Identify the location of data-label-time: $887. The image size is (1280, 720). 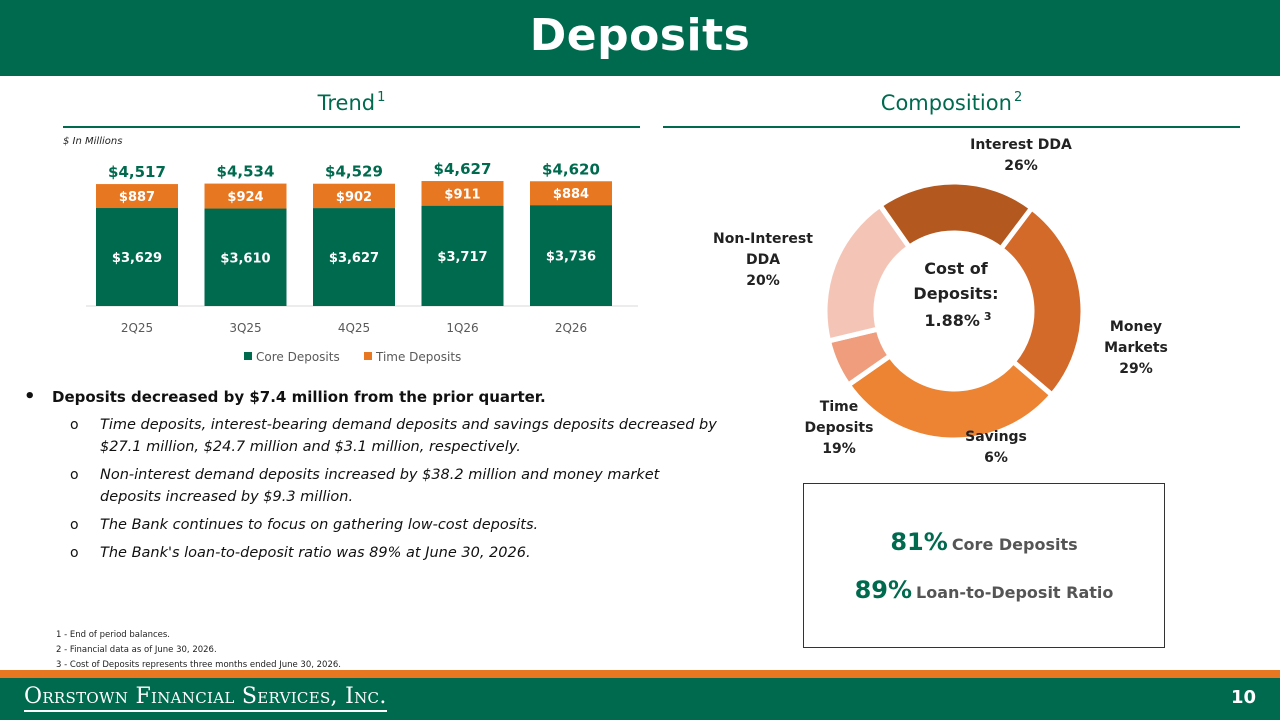
(137, 197).